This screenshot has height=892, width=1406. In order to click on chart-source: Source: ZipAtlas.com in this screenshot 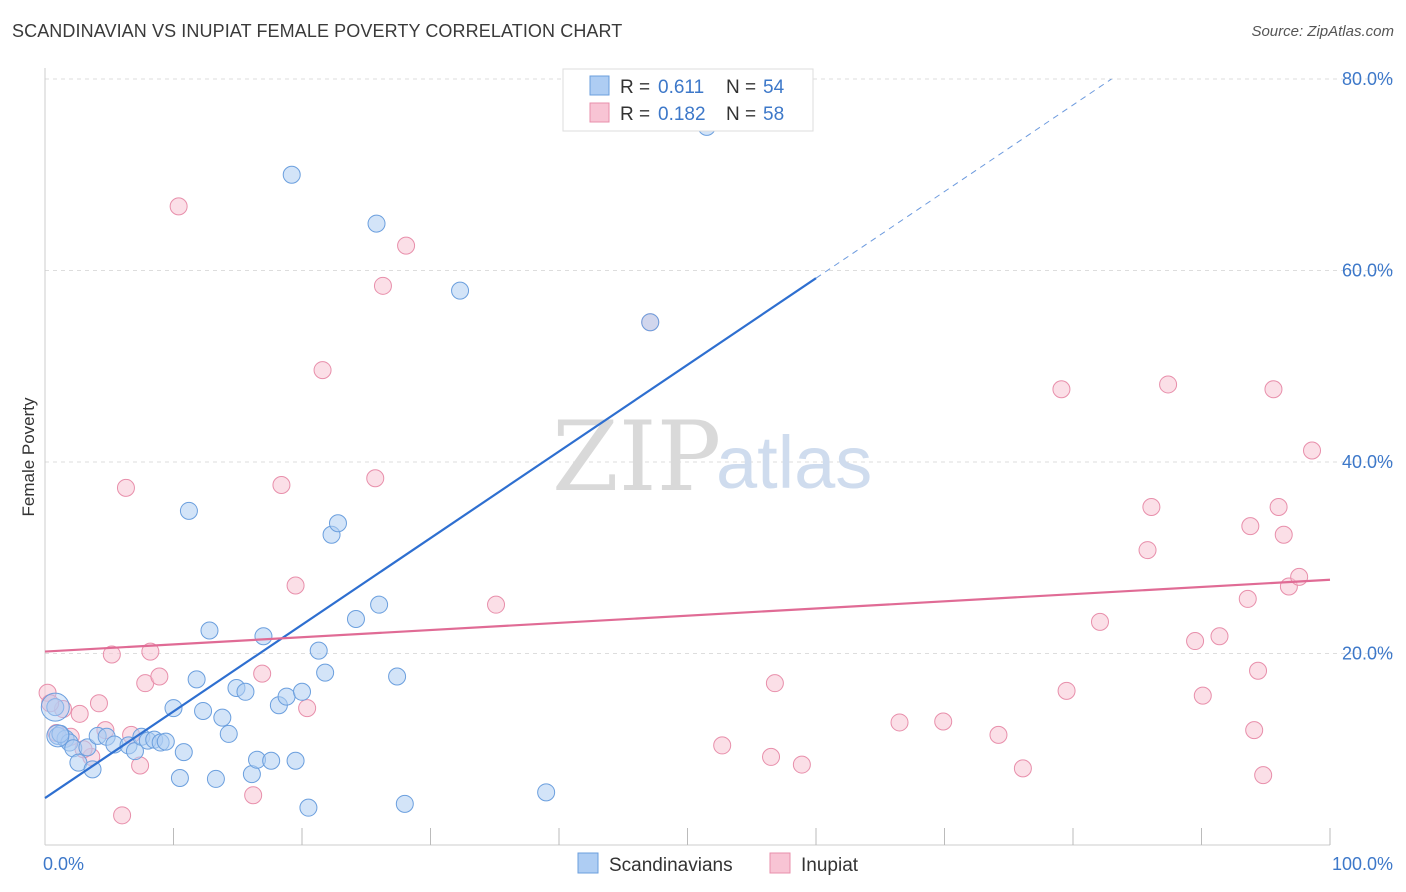, I will do `click(1322, 31)`.